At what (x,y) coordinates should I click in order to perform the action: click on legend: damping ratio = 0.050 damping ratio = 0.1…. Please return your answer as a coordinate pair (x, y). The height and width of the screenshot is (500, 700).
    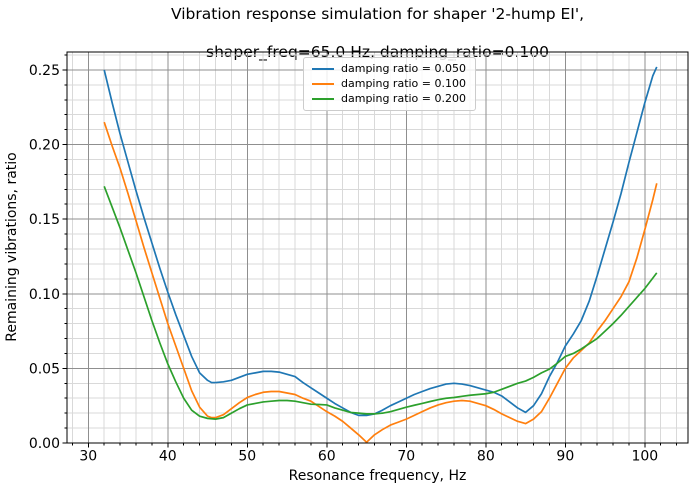
    Looking at the image, I should click on (389, 84).